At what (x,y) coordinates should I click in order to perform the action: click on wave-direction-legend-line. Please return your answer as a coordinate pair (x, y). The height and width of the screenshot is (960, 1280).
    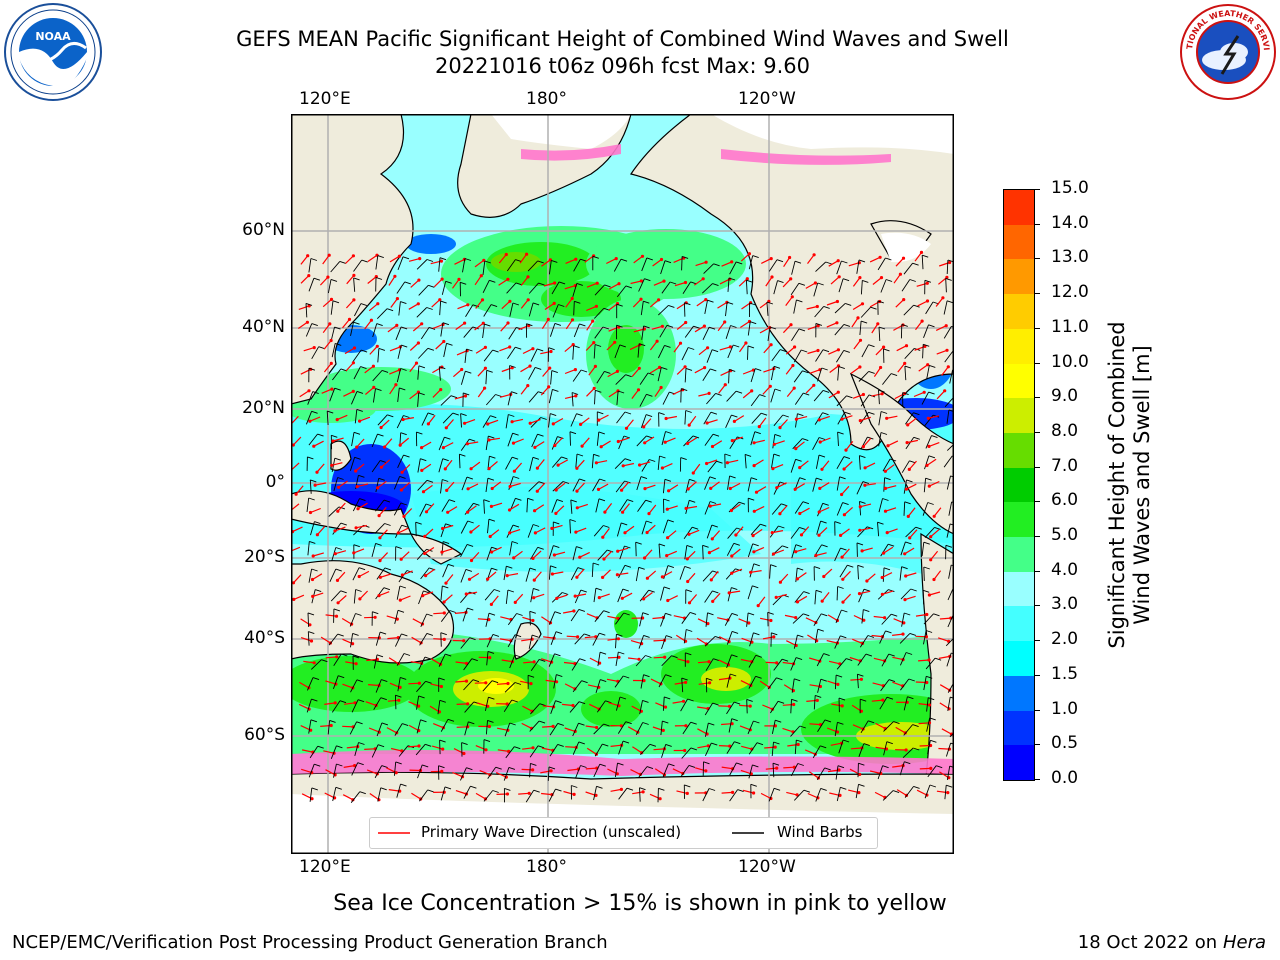
    Looking at the image, I should click on (394, 833).